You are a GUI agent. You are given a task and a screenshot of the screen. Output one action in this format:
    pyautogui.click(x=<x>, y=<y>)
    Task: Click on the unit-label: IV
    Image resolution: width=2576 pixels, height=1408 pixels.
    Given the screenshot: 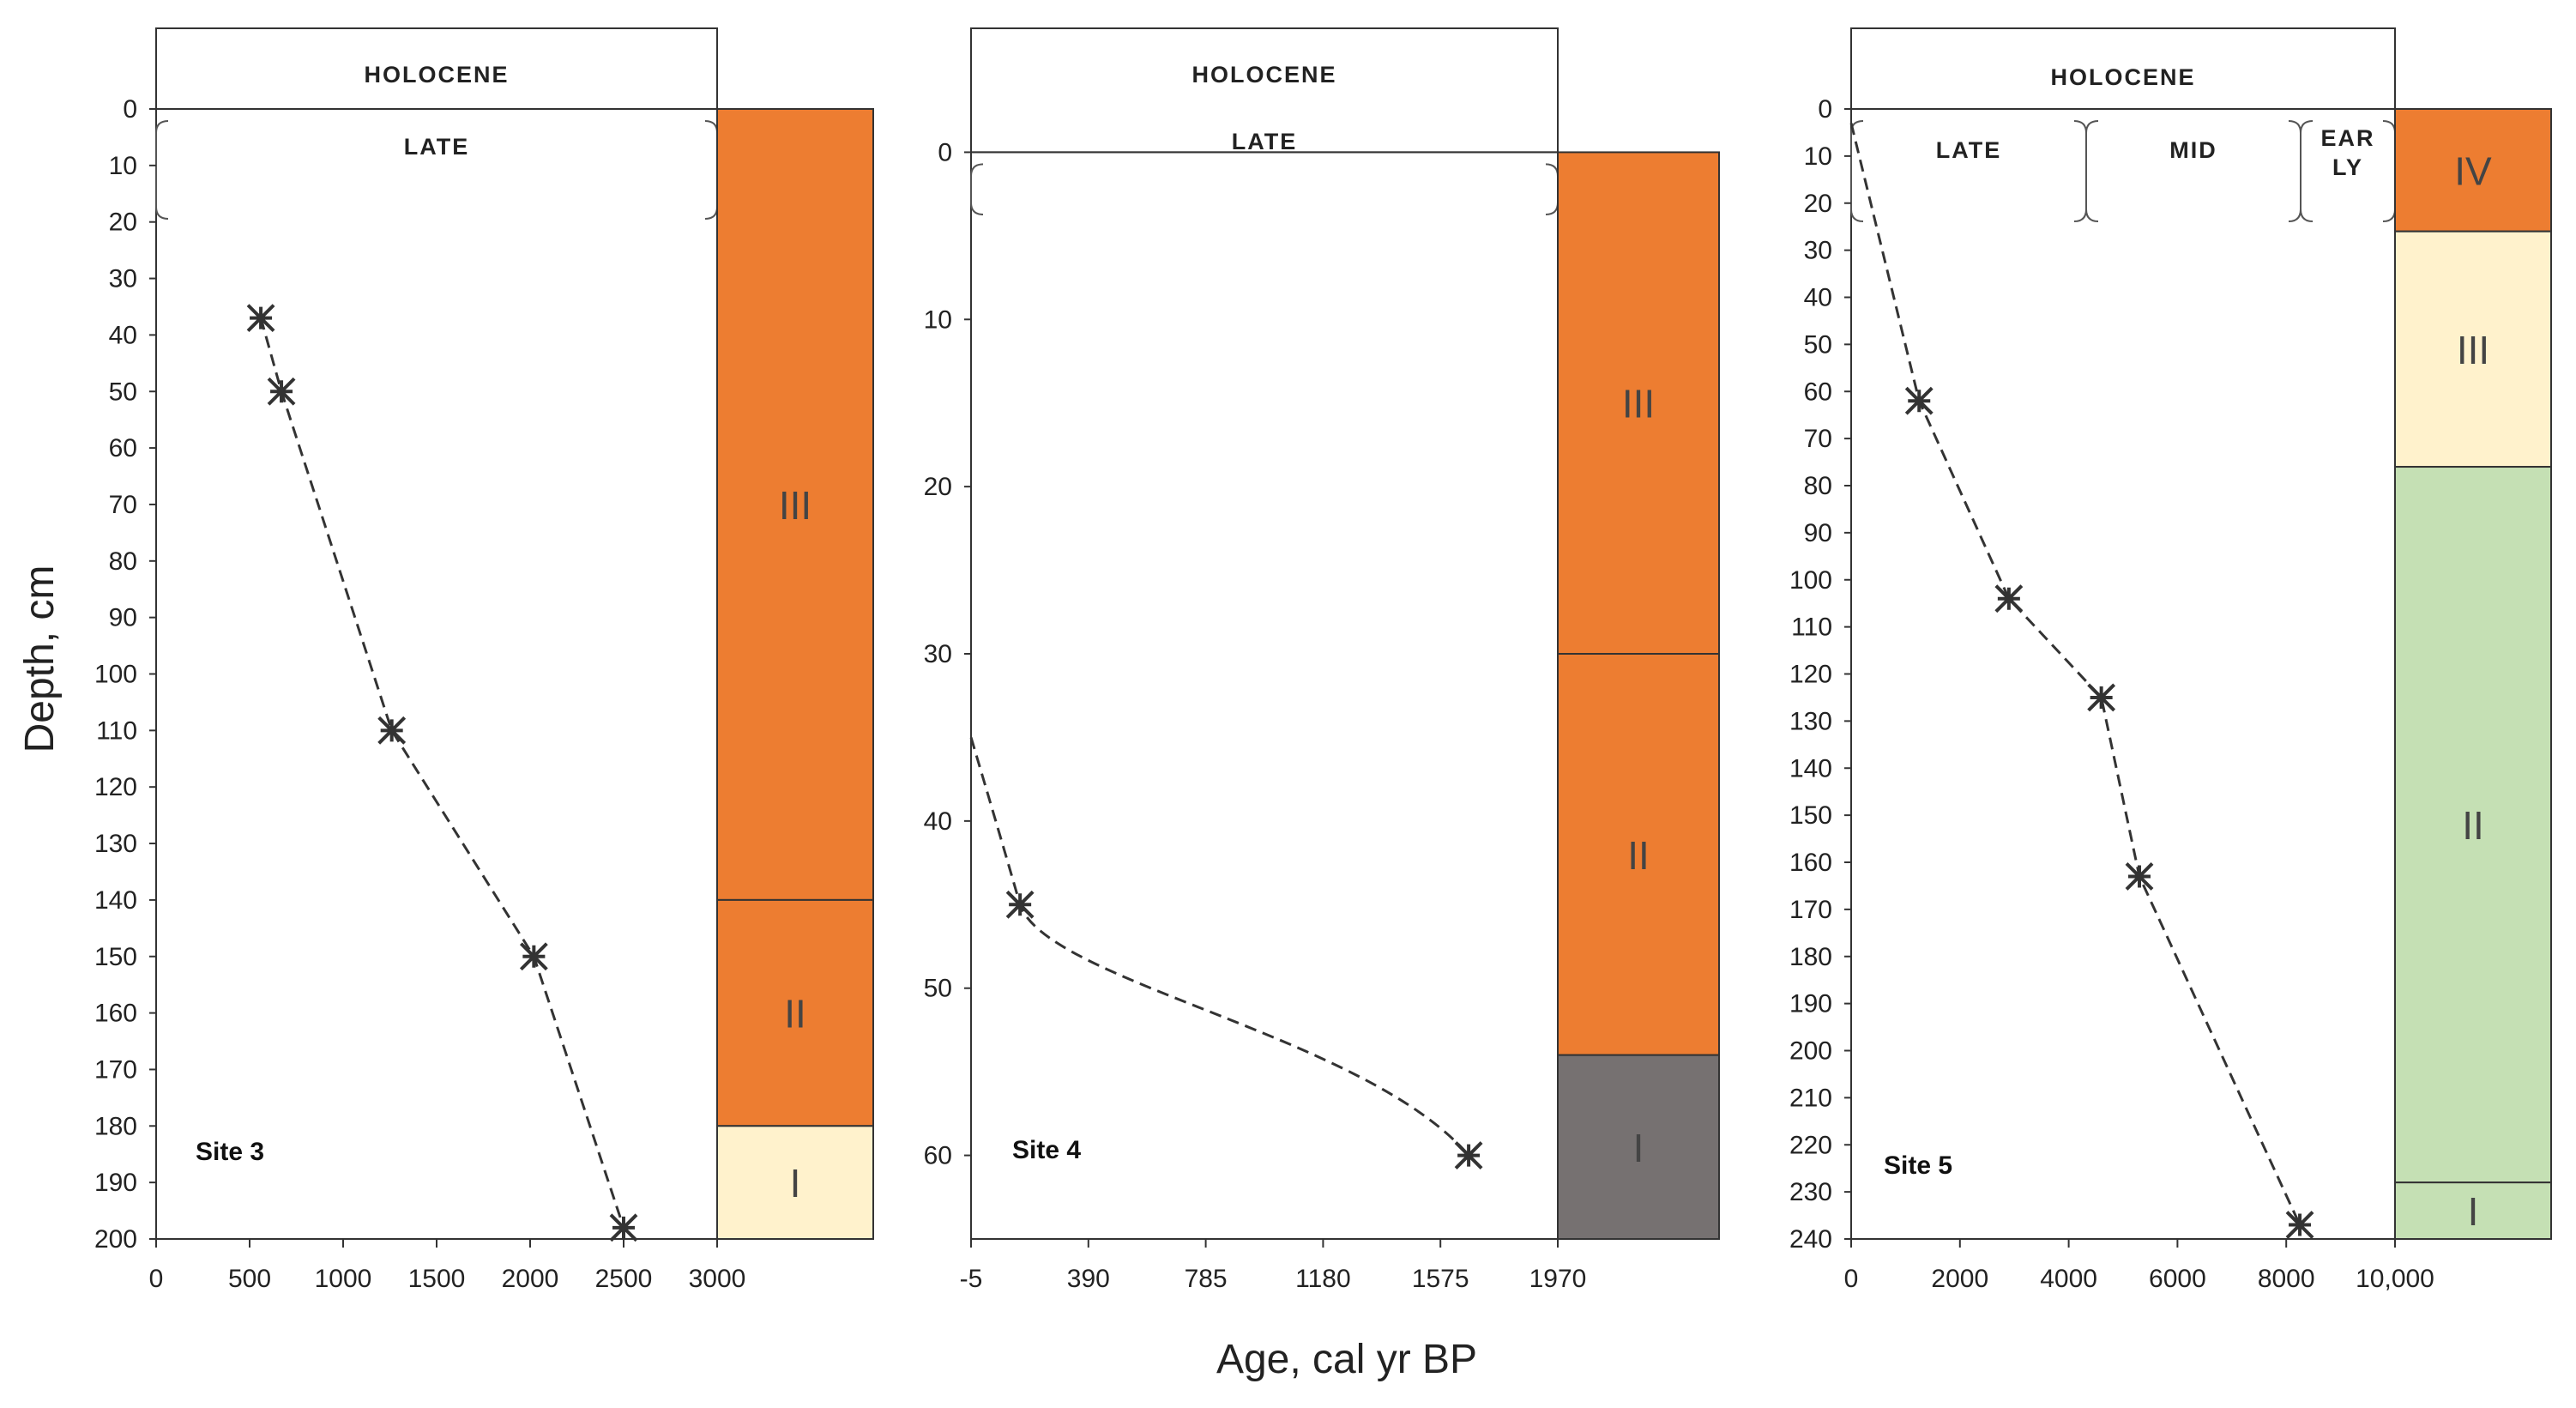 What is the action you would take?
    pyautogui.click(x=2473, y=170)
    